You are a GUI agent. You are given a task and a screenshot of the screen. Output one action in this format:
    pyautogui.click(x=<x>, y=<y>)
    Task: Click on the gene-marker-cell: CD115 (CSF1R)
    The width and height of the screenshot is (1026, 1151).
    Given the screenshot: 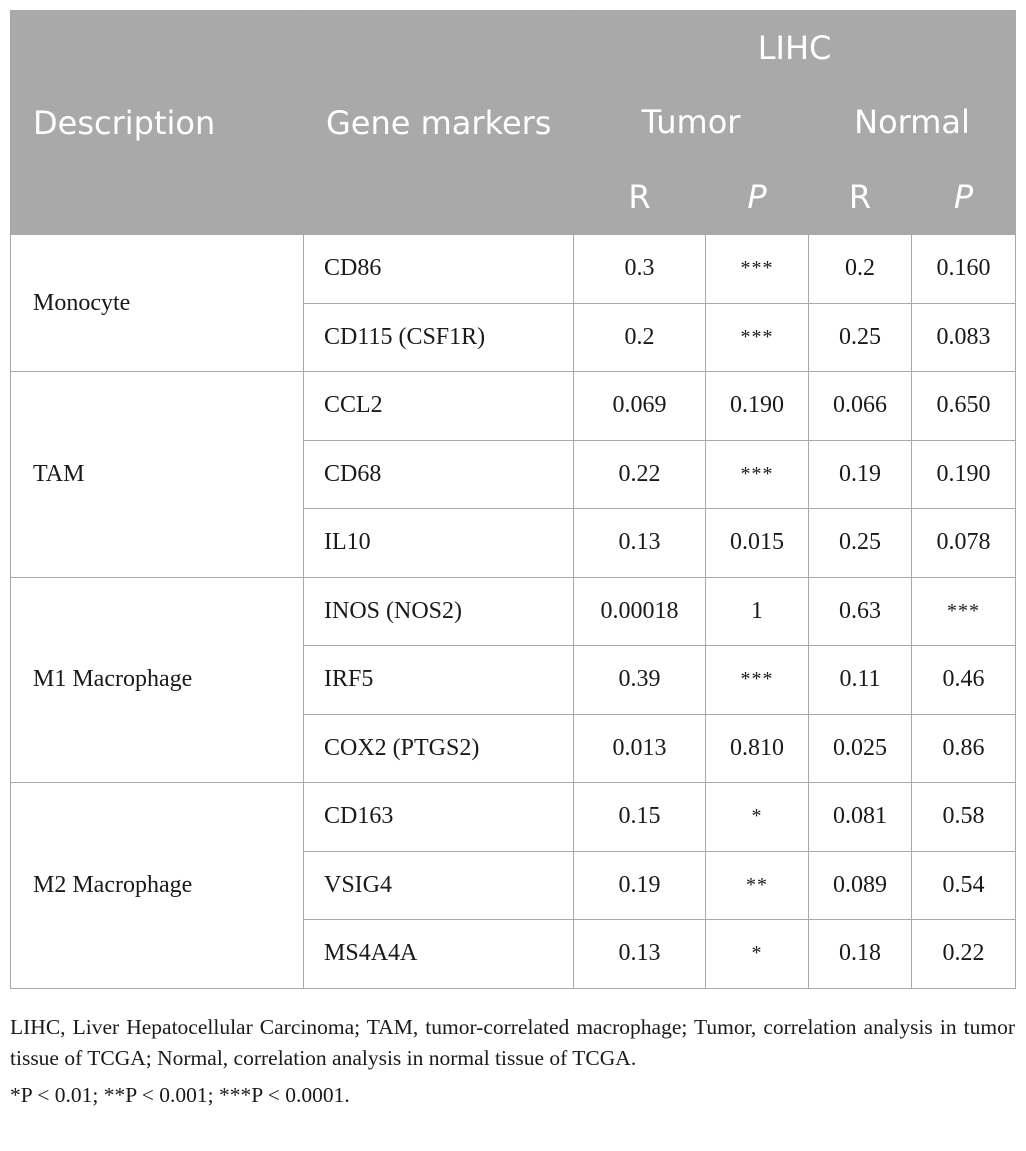 What is the action you would take?
    pyautogui.click(x=438, y=337)
    